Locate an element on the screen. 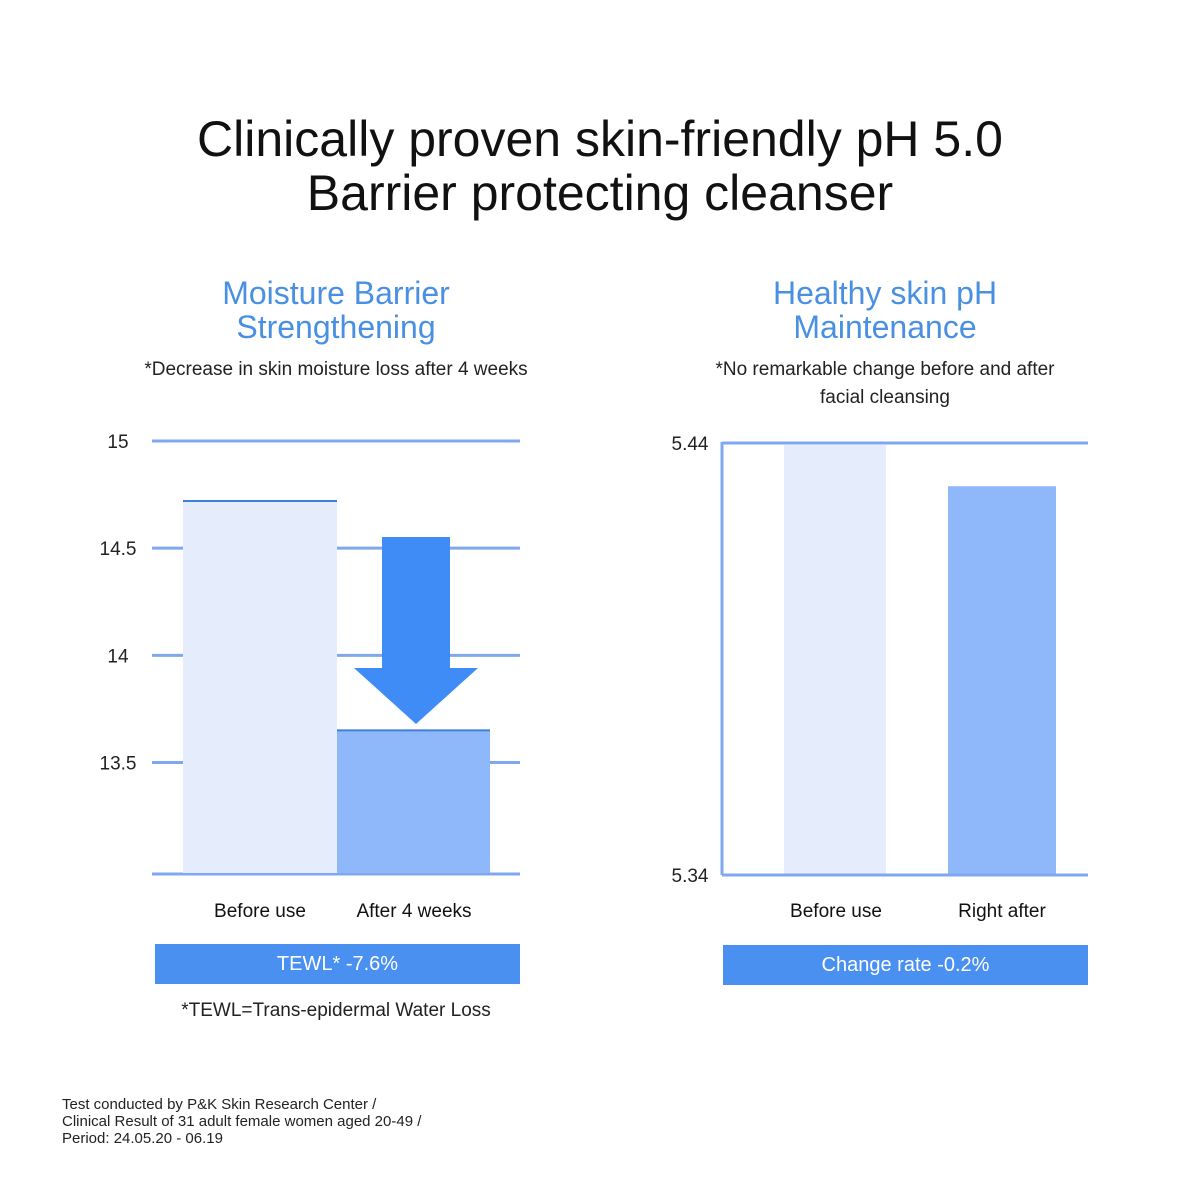  panel-subtitle-line-1: *No remarkable change before and after is located at coordinates (885, 369).